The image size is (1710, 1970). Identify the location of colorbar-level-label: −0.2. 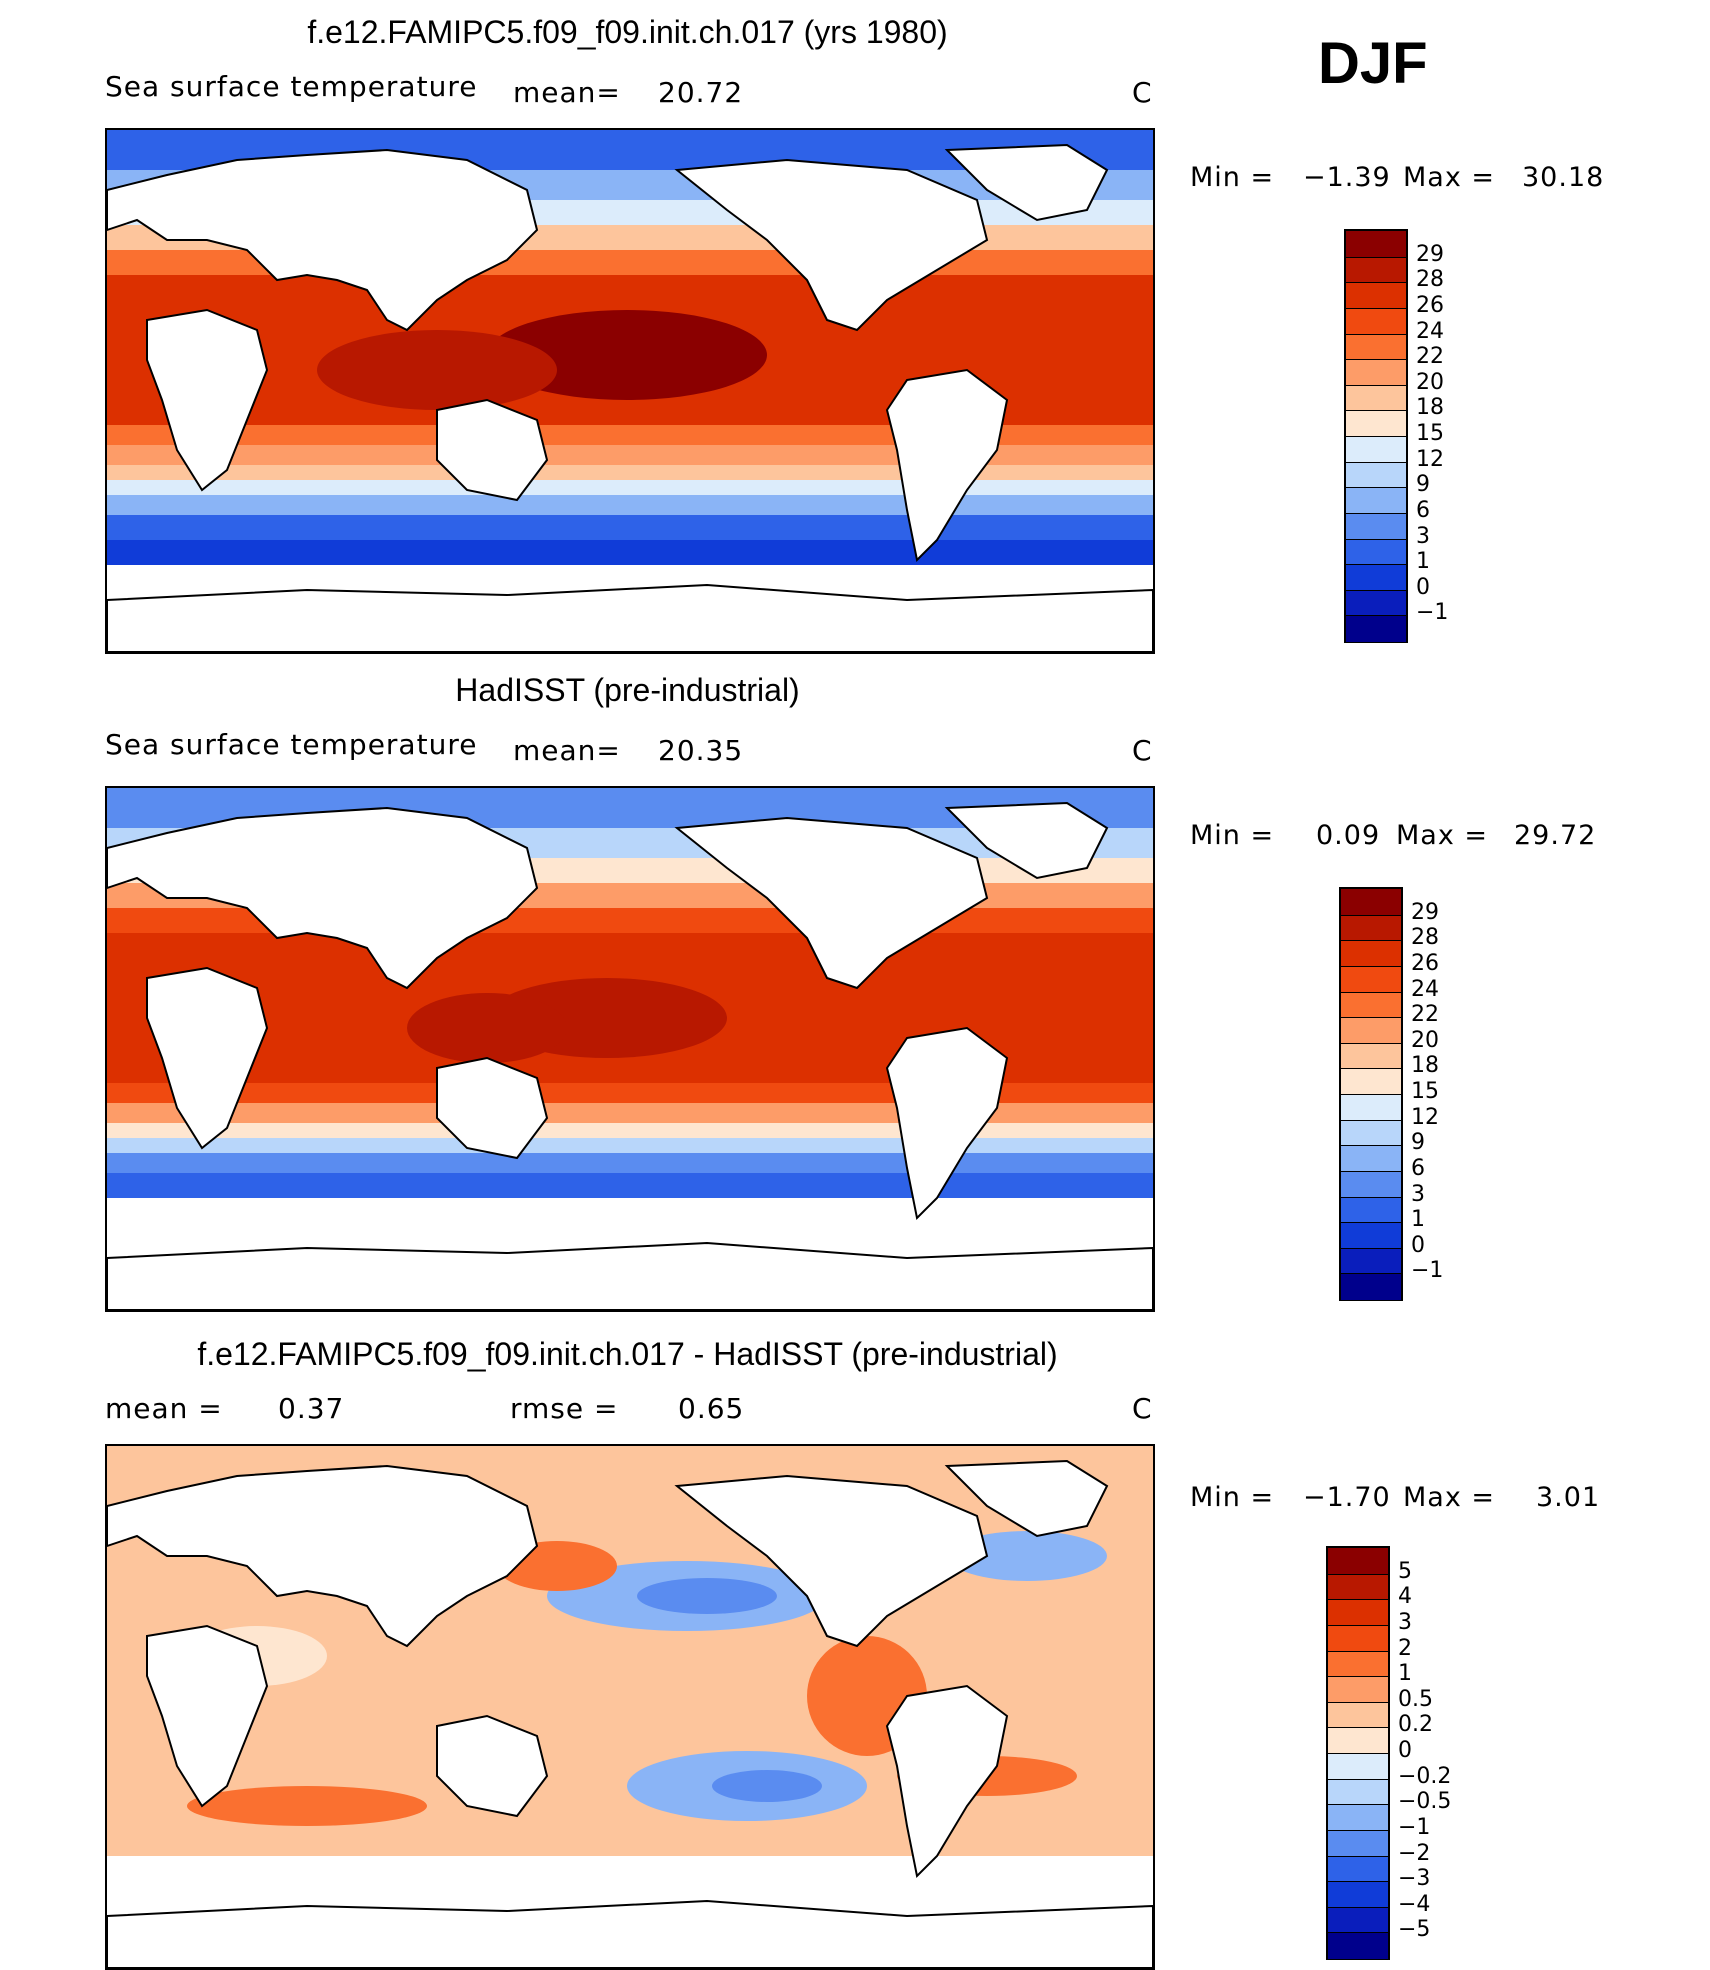
(1425, 1776).